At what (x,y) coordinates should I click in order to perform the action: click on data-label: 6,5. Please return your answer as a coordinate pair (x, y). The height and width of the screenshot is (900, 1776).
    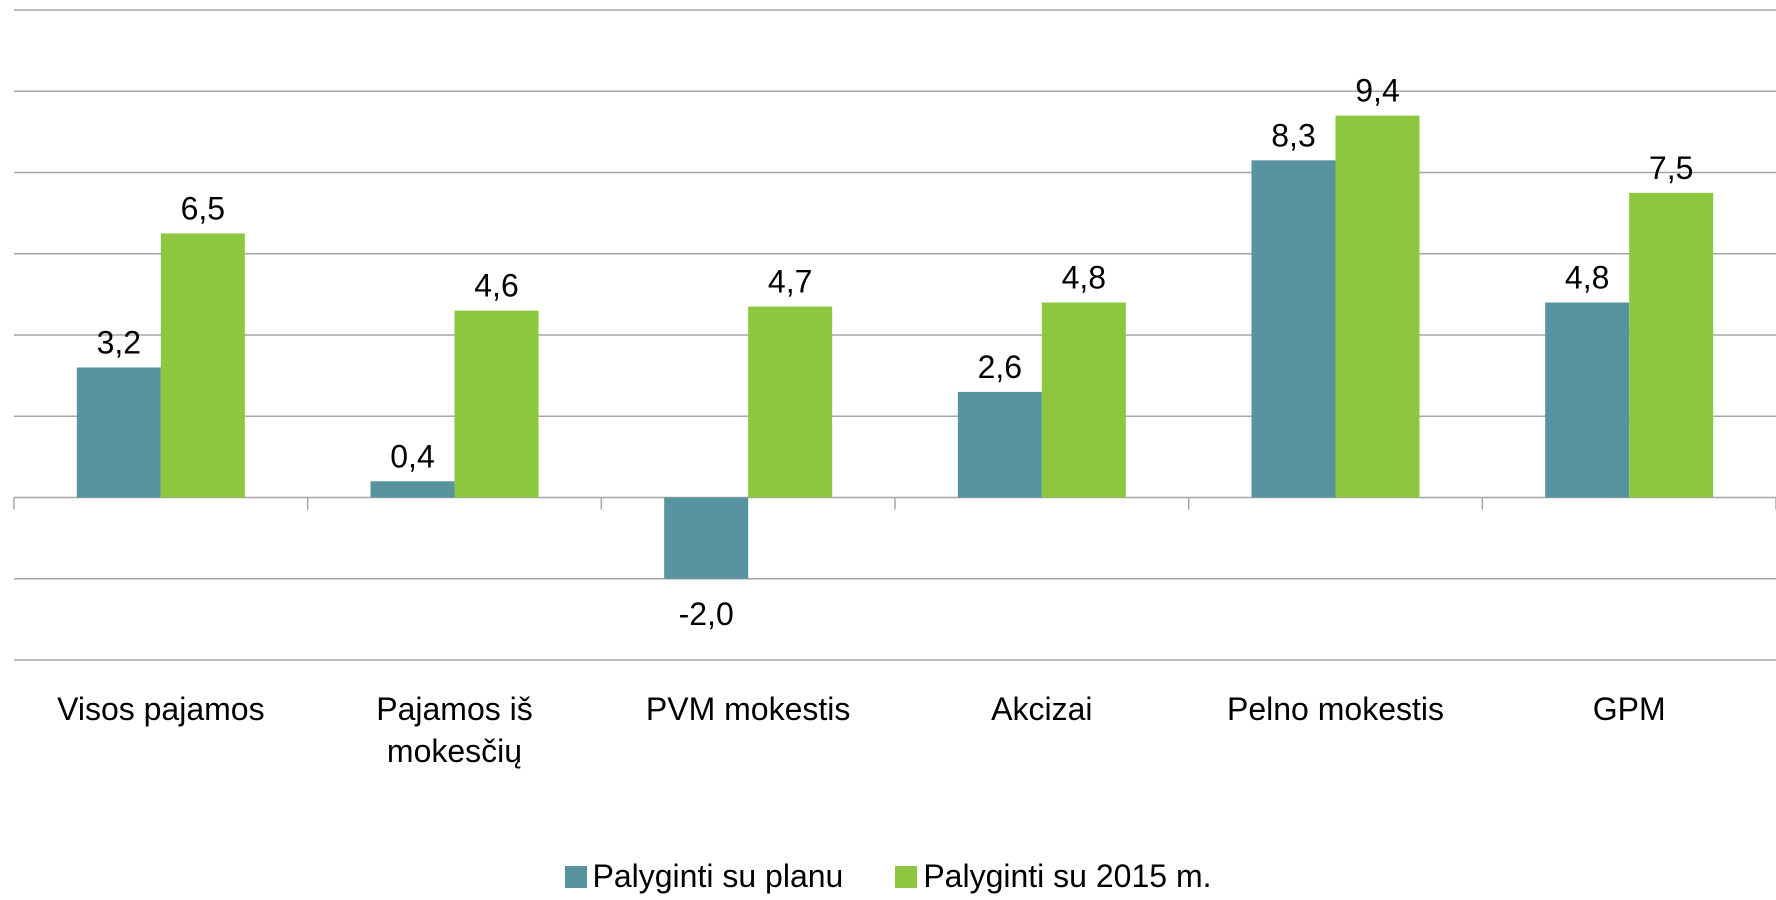
    Looking at the image, I should click on (203, 208).